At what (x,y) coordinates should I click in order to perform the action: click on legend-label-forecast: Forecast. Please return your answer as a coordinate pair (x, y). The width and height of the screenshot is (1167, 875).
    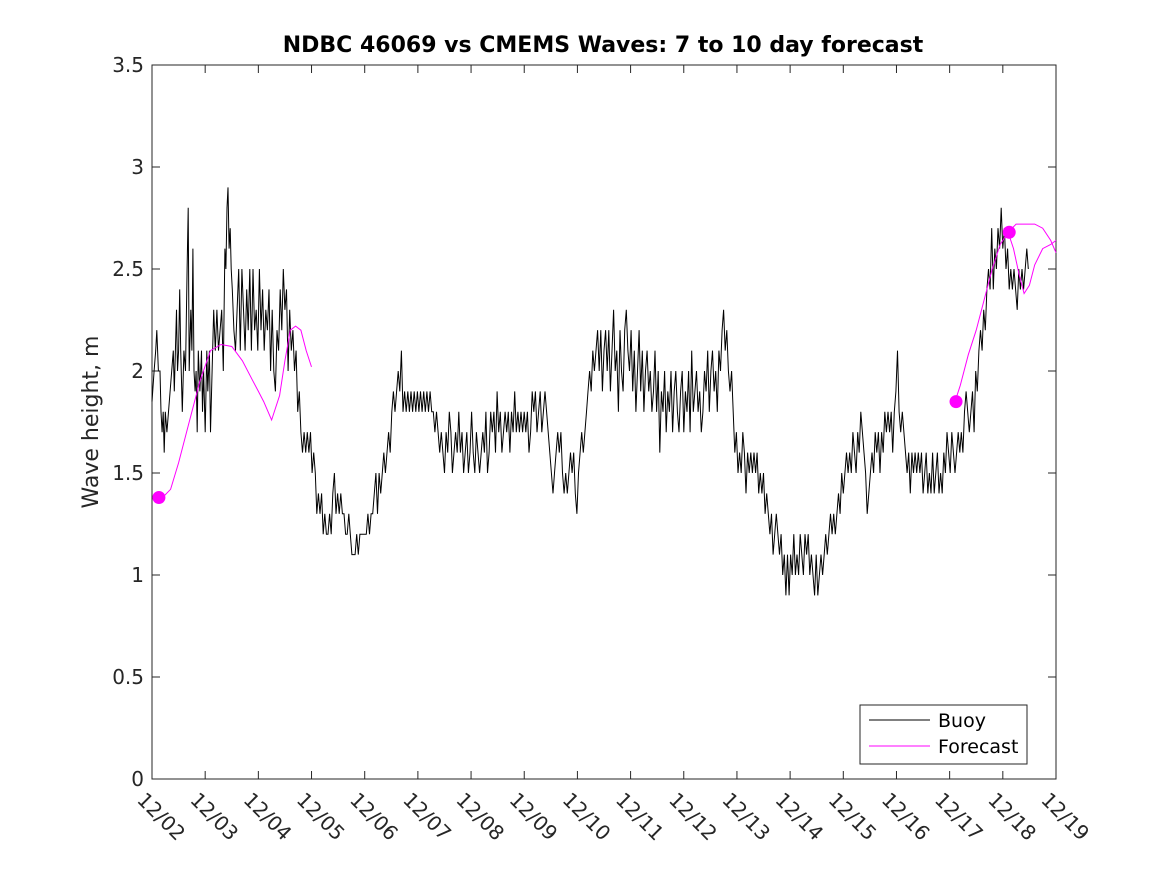
    Looking at the image, I should click on (978, 747).